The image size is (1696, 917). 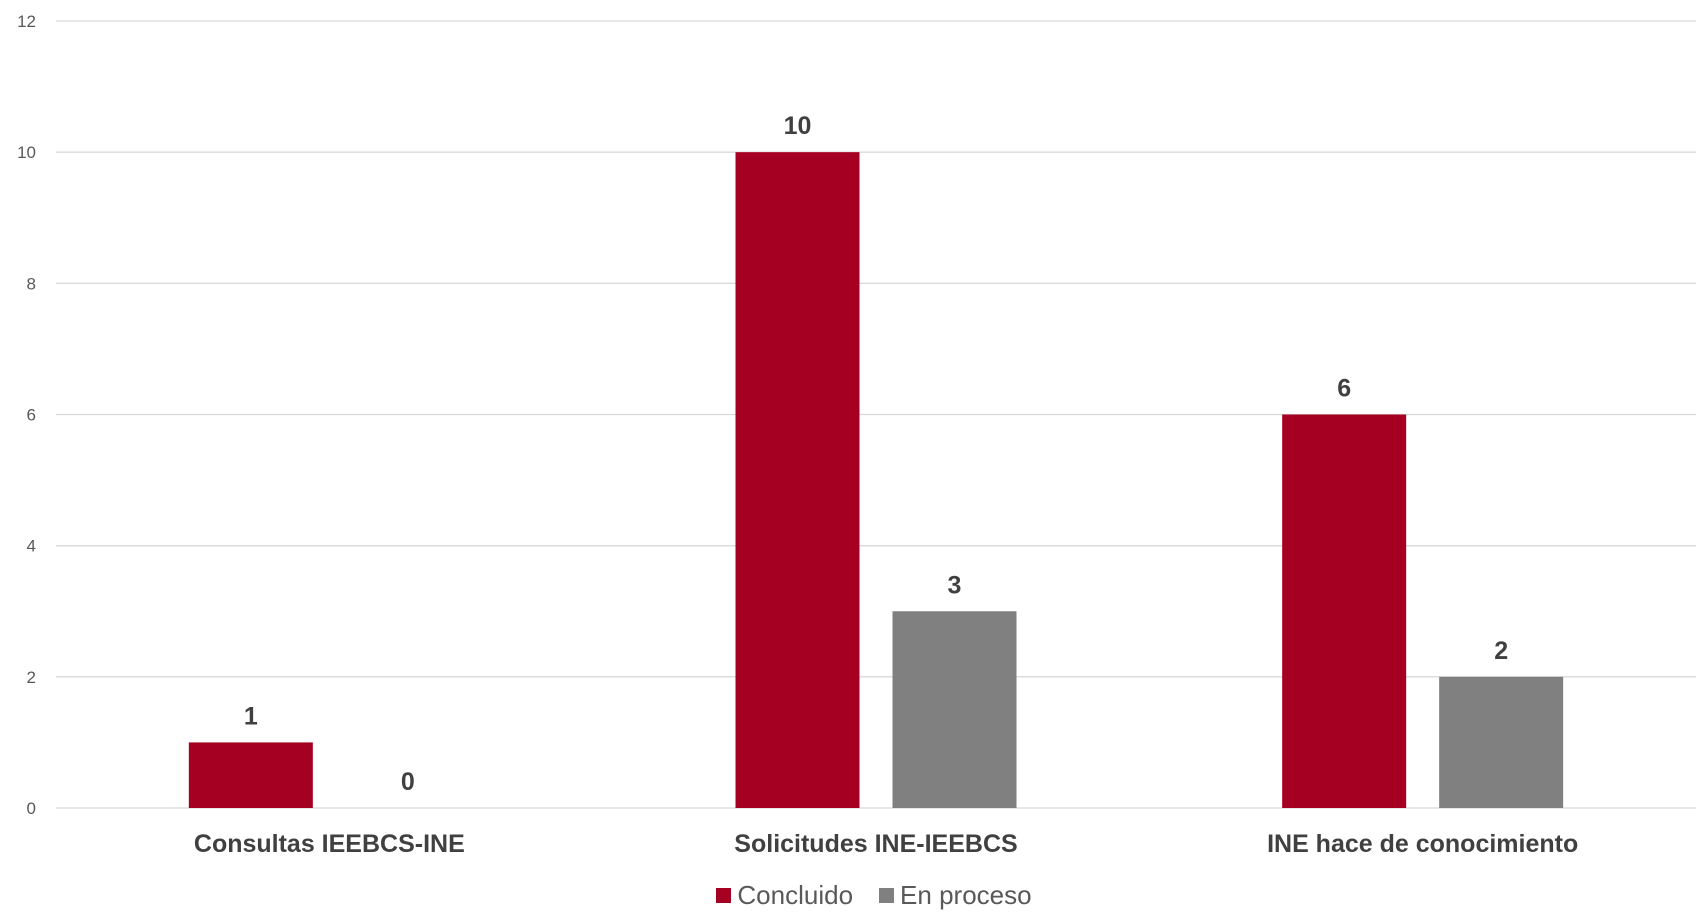 I want to click on legend-item-concluido: Concluido, so click(x=784, y=895).